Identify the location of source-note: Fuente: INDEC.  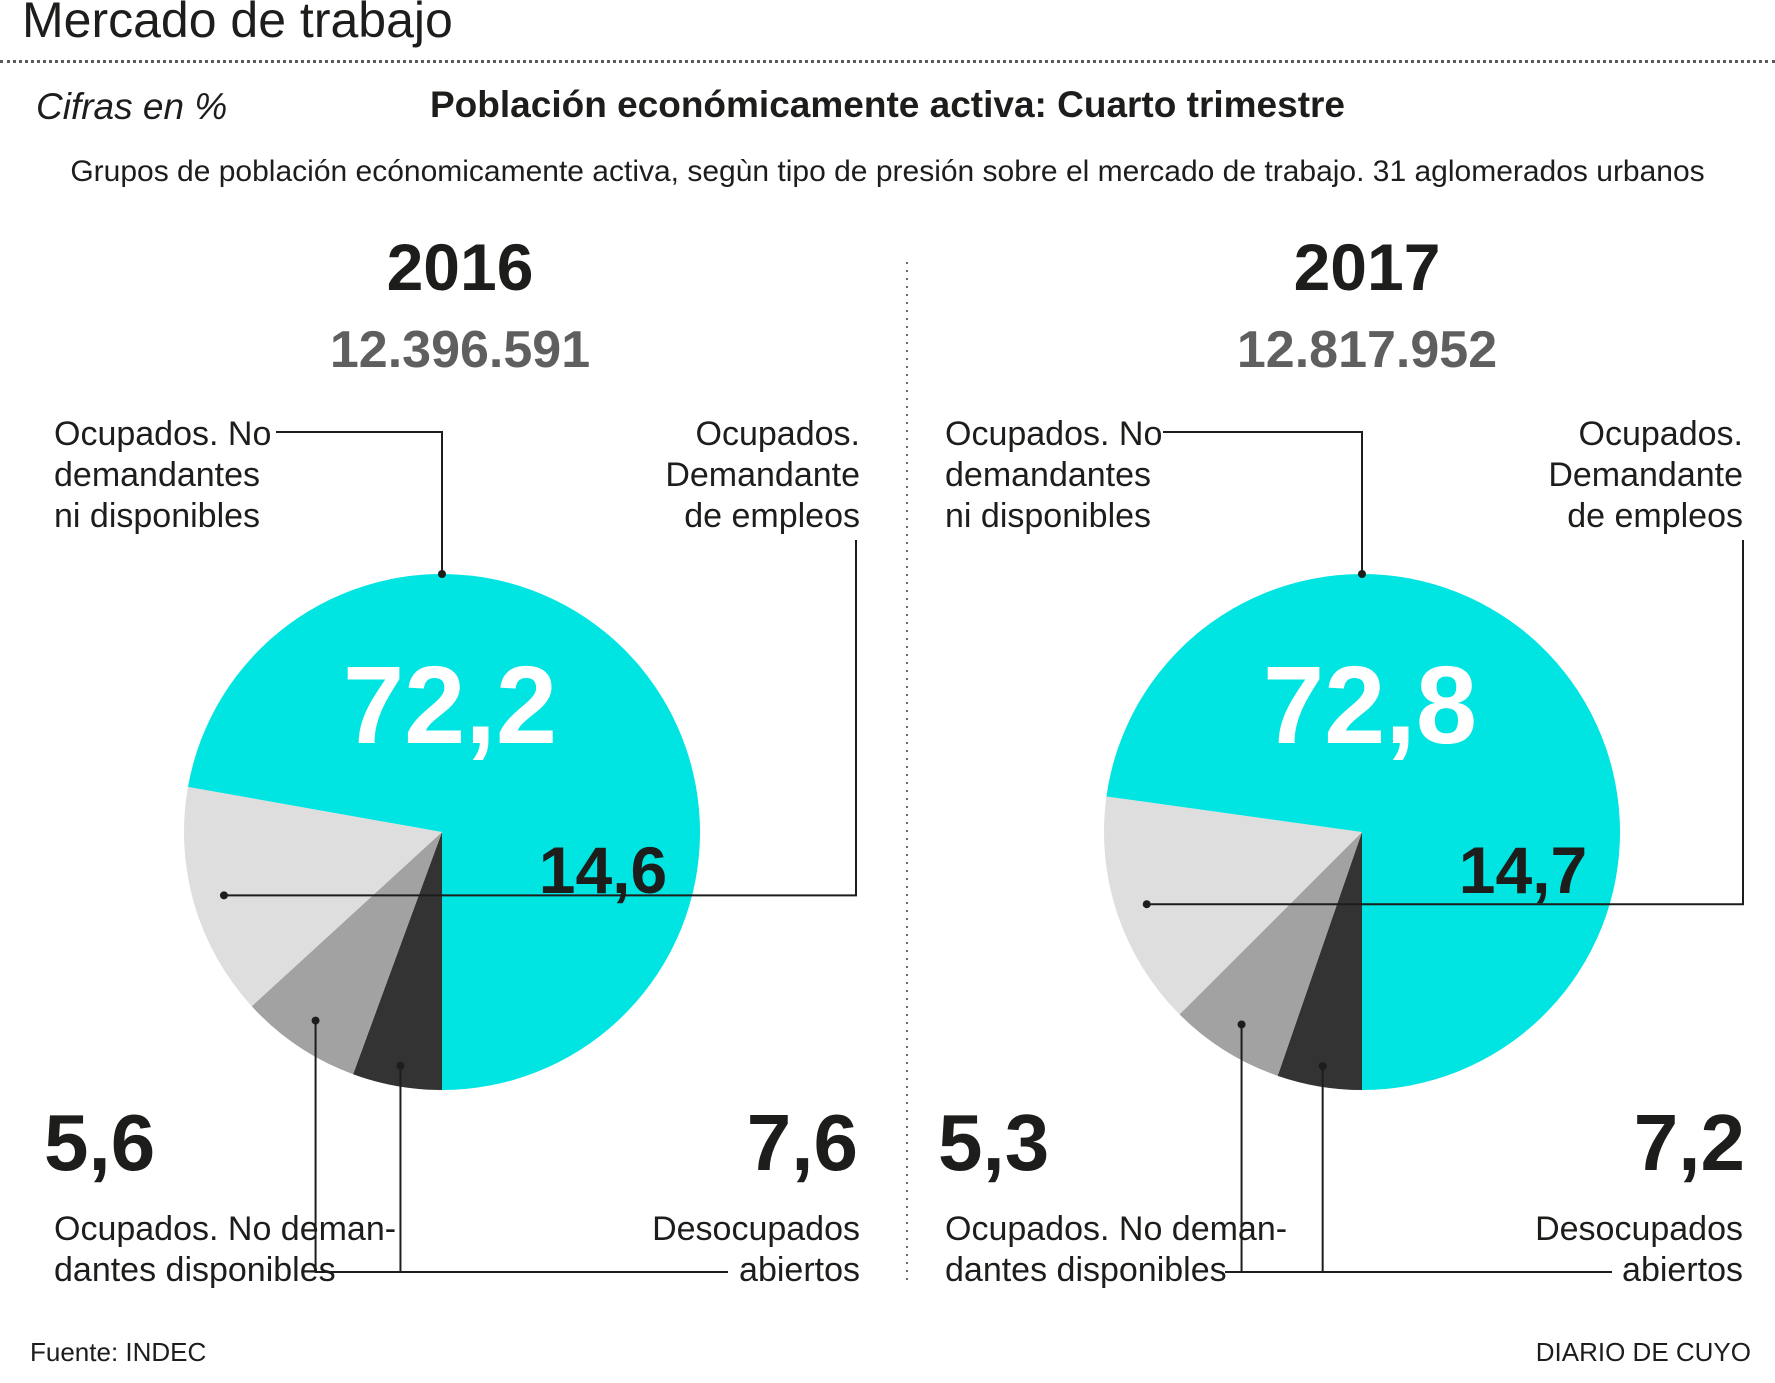
(118, 1352).